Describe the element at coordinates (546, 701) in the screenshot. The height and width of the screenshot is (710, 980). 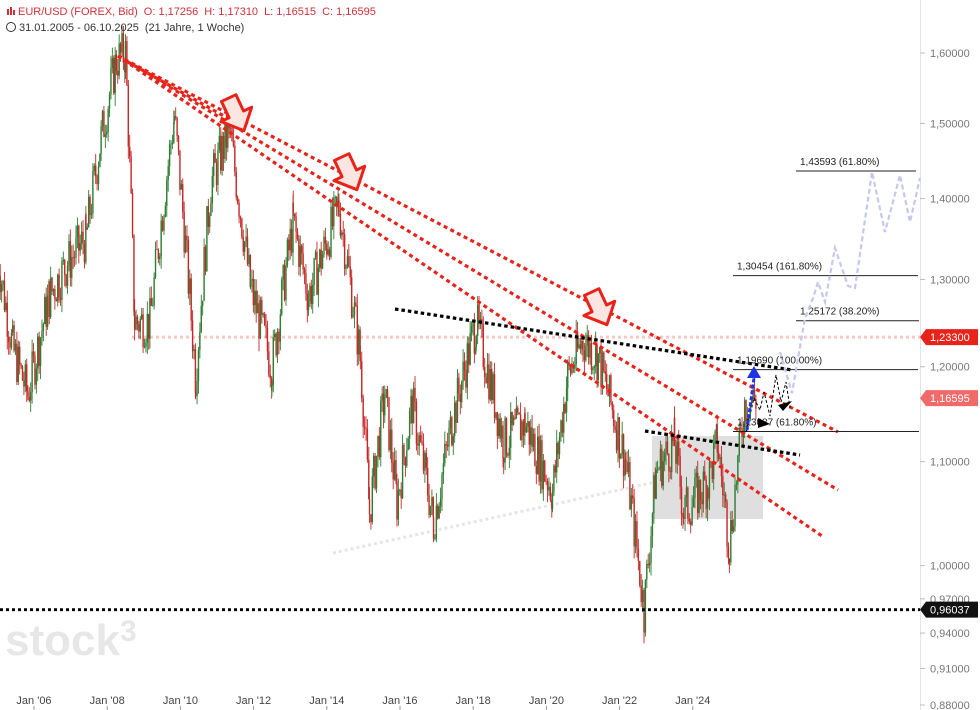
I see `x-tick-label: Jan '20` at that location.